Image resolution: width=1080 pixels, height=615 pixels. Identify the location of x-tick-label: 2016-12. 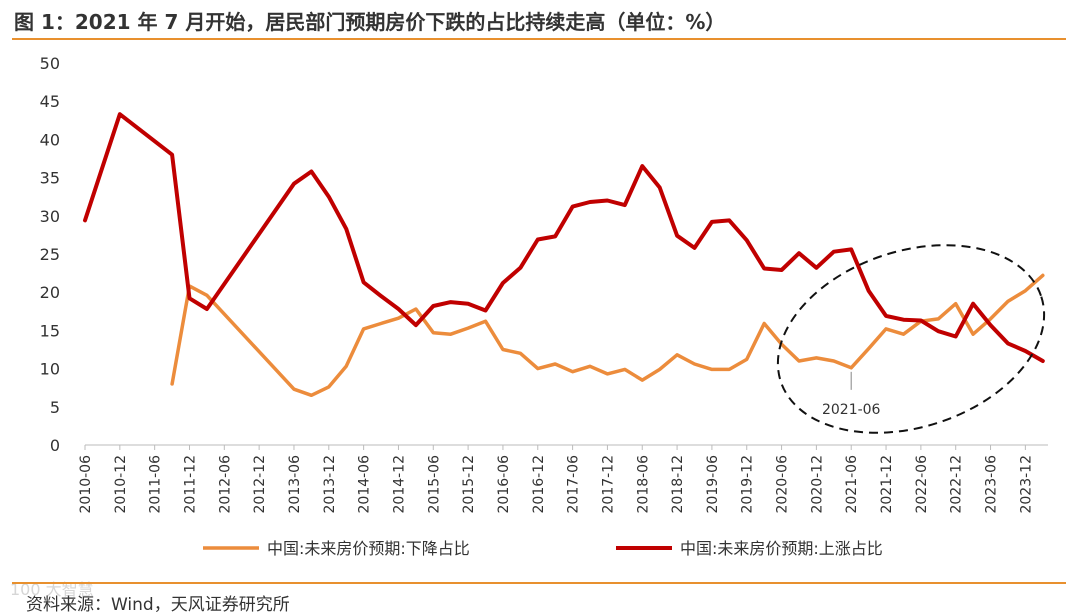
(539, 484).